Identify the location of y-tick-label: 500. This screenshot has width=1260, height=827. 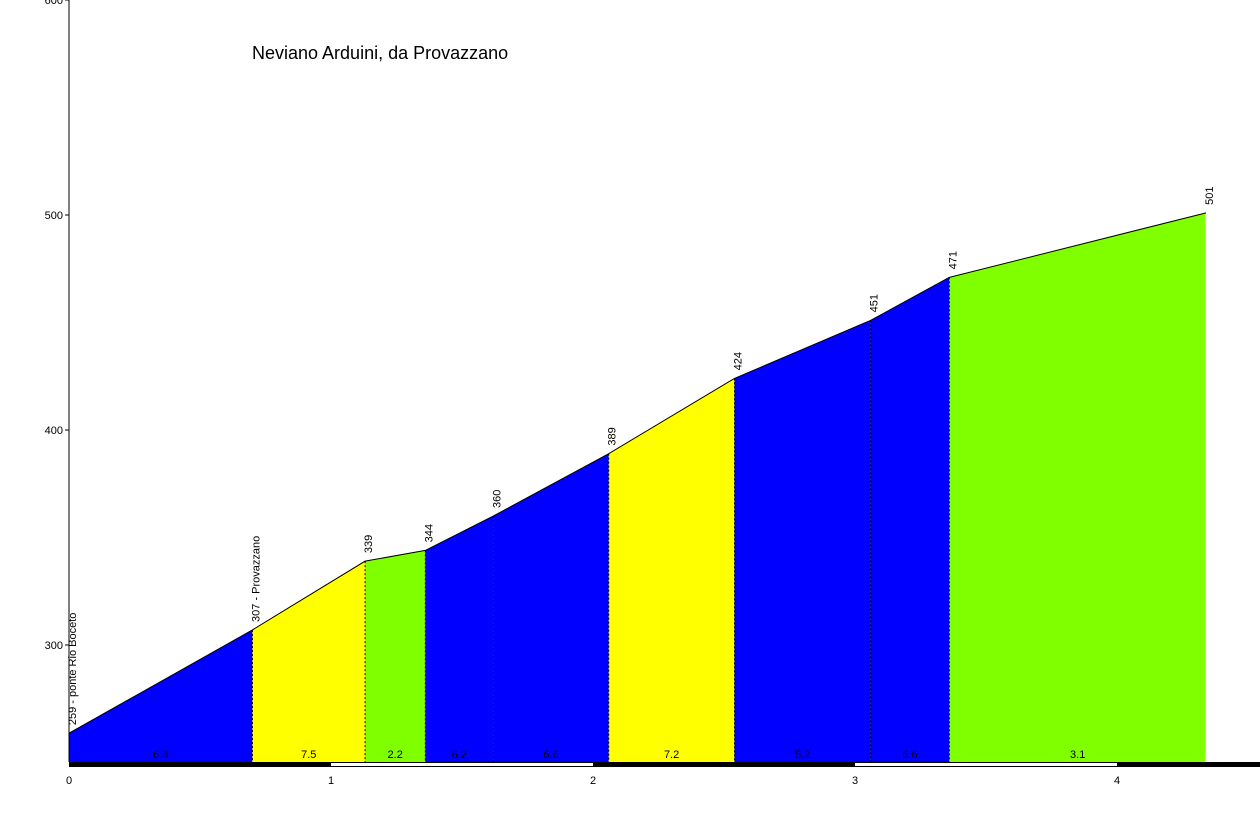
(54, 216).